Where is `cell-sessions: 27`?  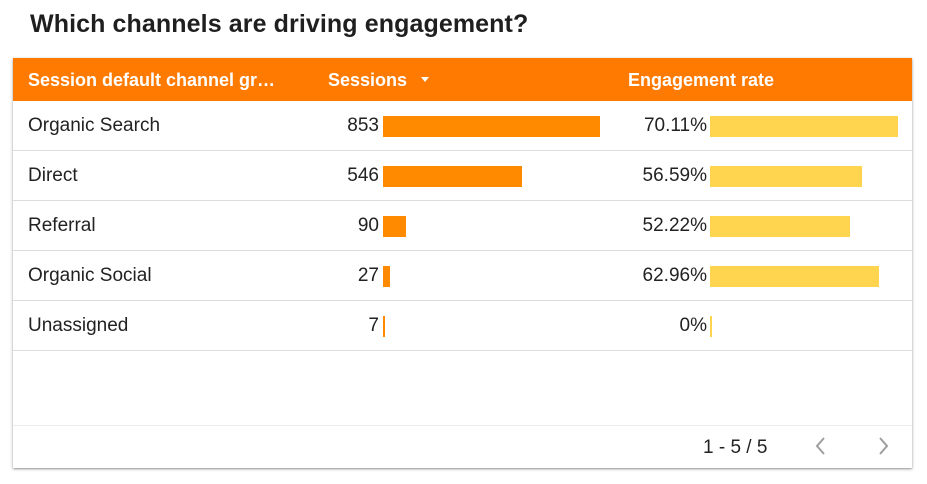
cell-sessions: 27 is located at coordinates (368, 275).